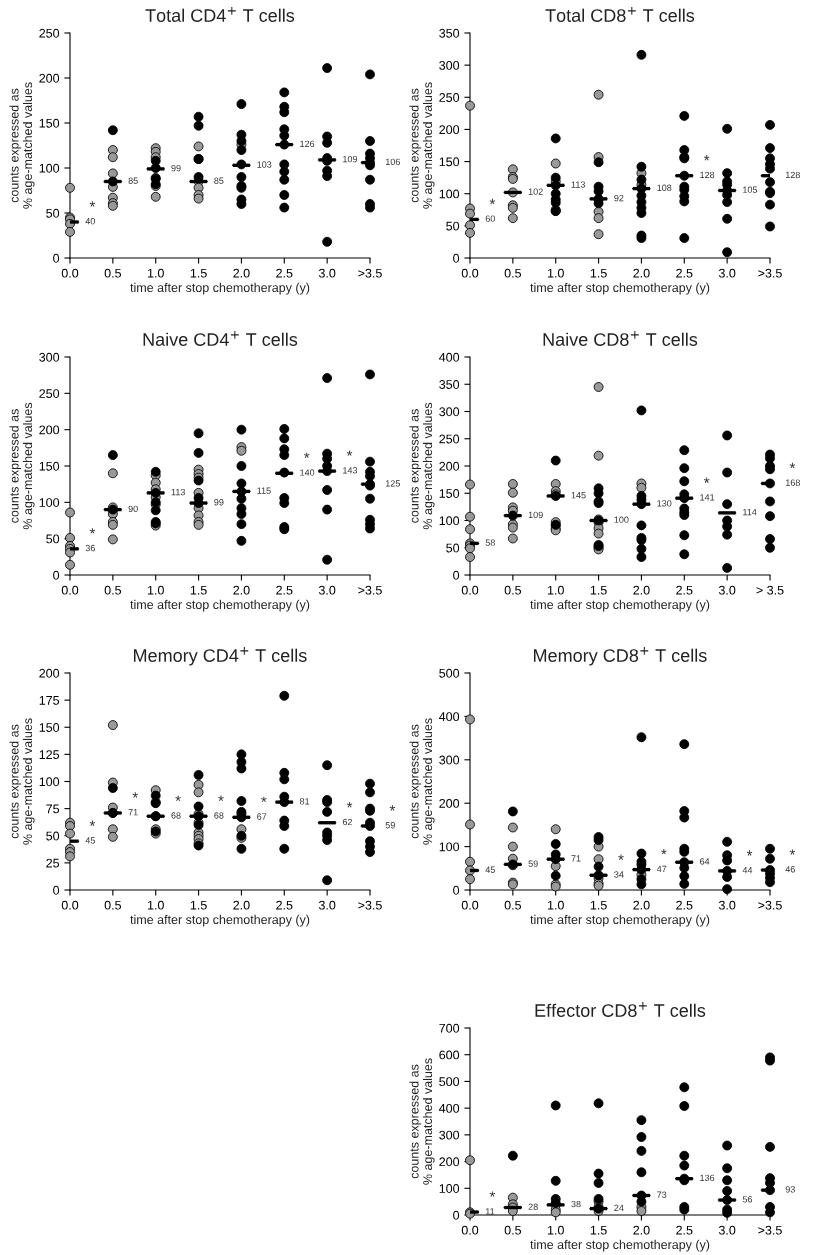  Describe the element at coordinates (621, 519) in the screenshot. I see `text: 100` at that location.